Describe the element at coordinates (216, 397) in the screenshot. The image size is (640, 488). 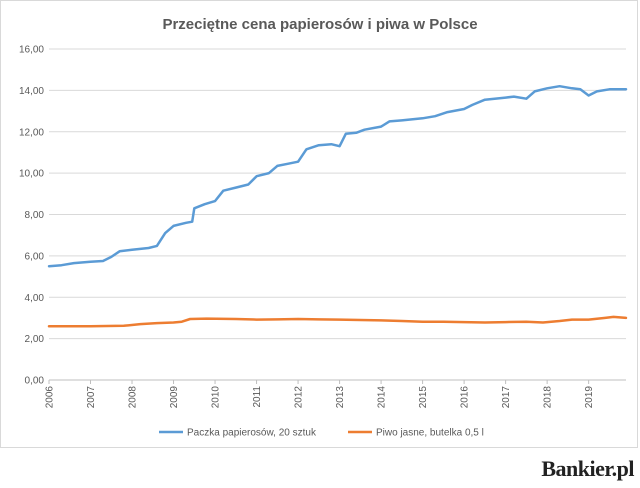
I see `x-tick-label: 2010` at that location.